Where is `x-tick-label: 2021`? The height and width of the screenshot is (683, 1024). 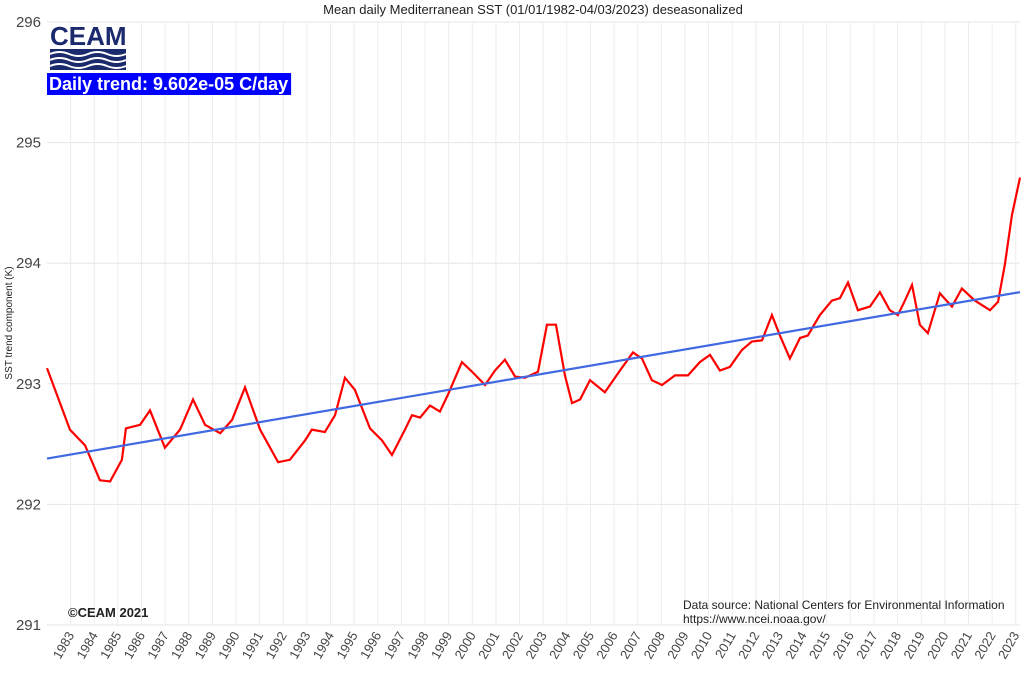
x-tick-label: 2021 is located at coordinates (961, 645).